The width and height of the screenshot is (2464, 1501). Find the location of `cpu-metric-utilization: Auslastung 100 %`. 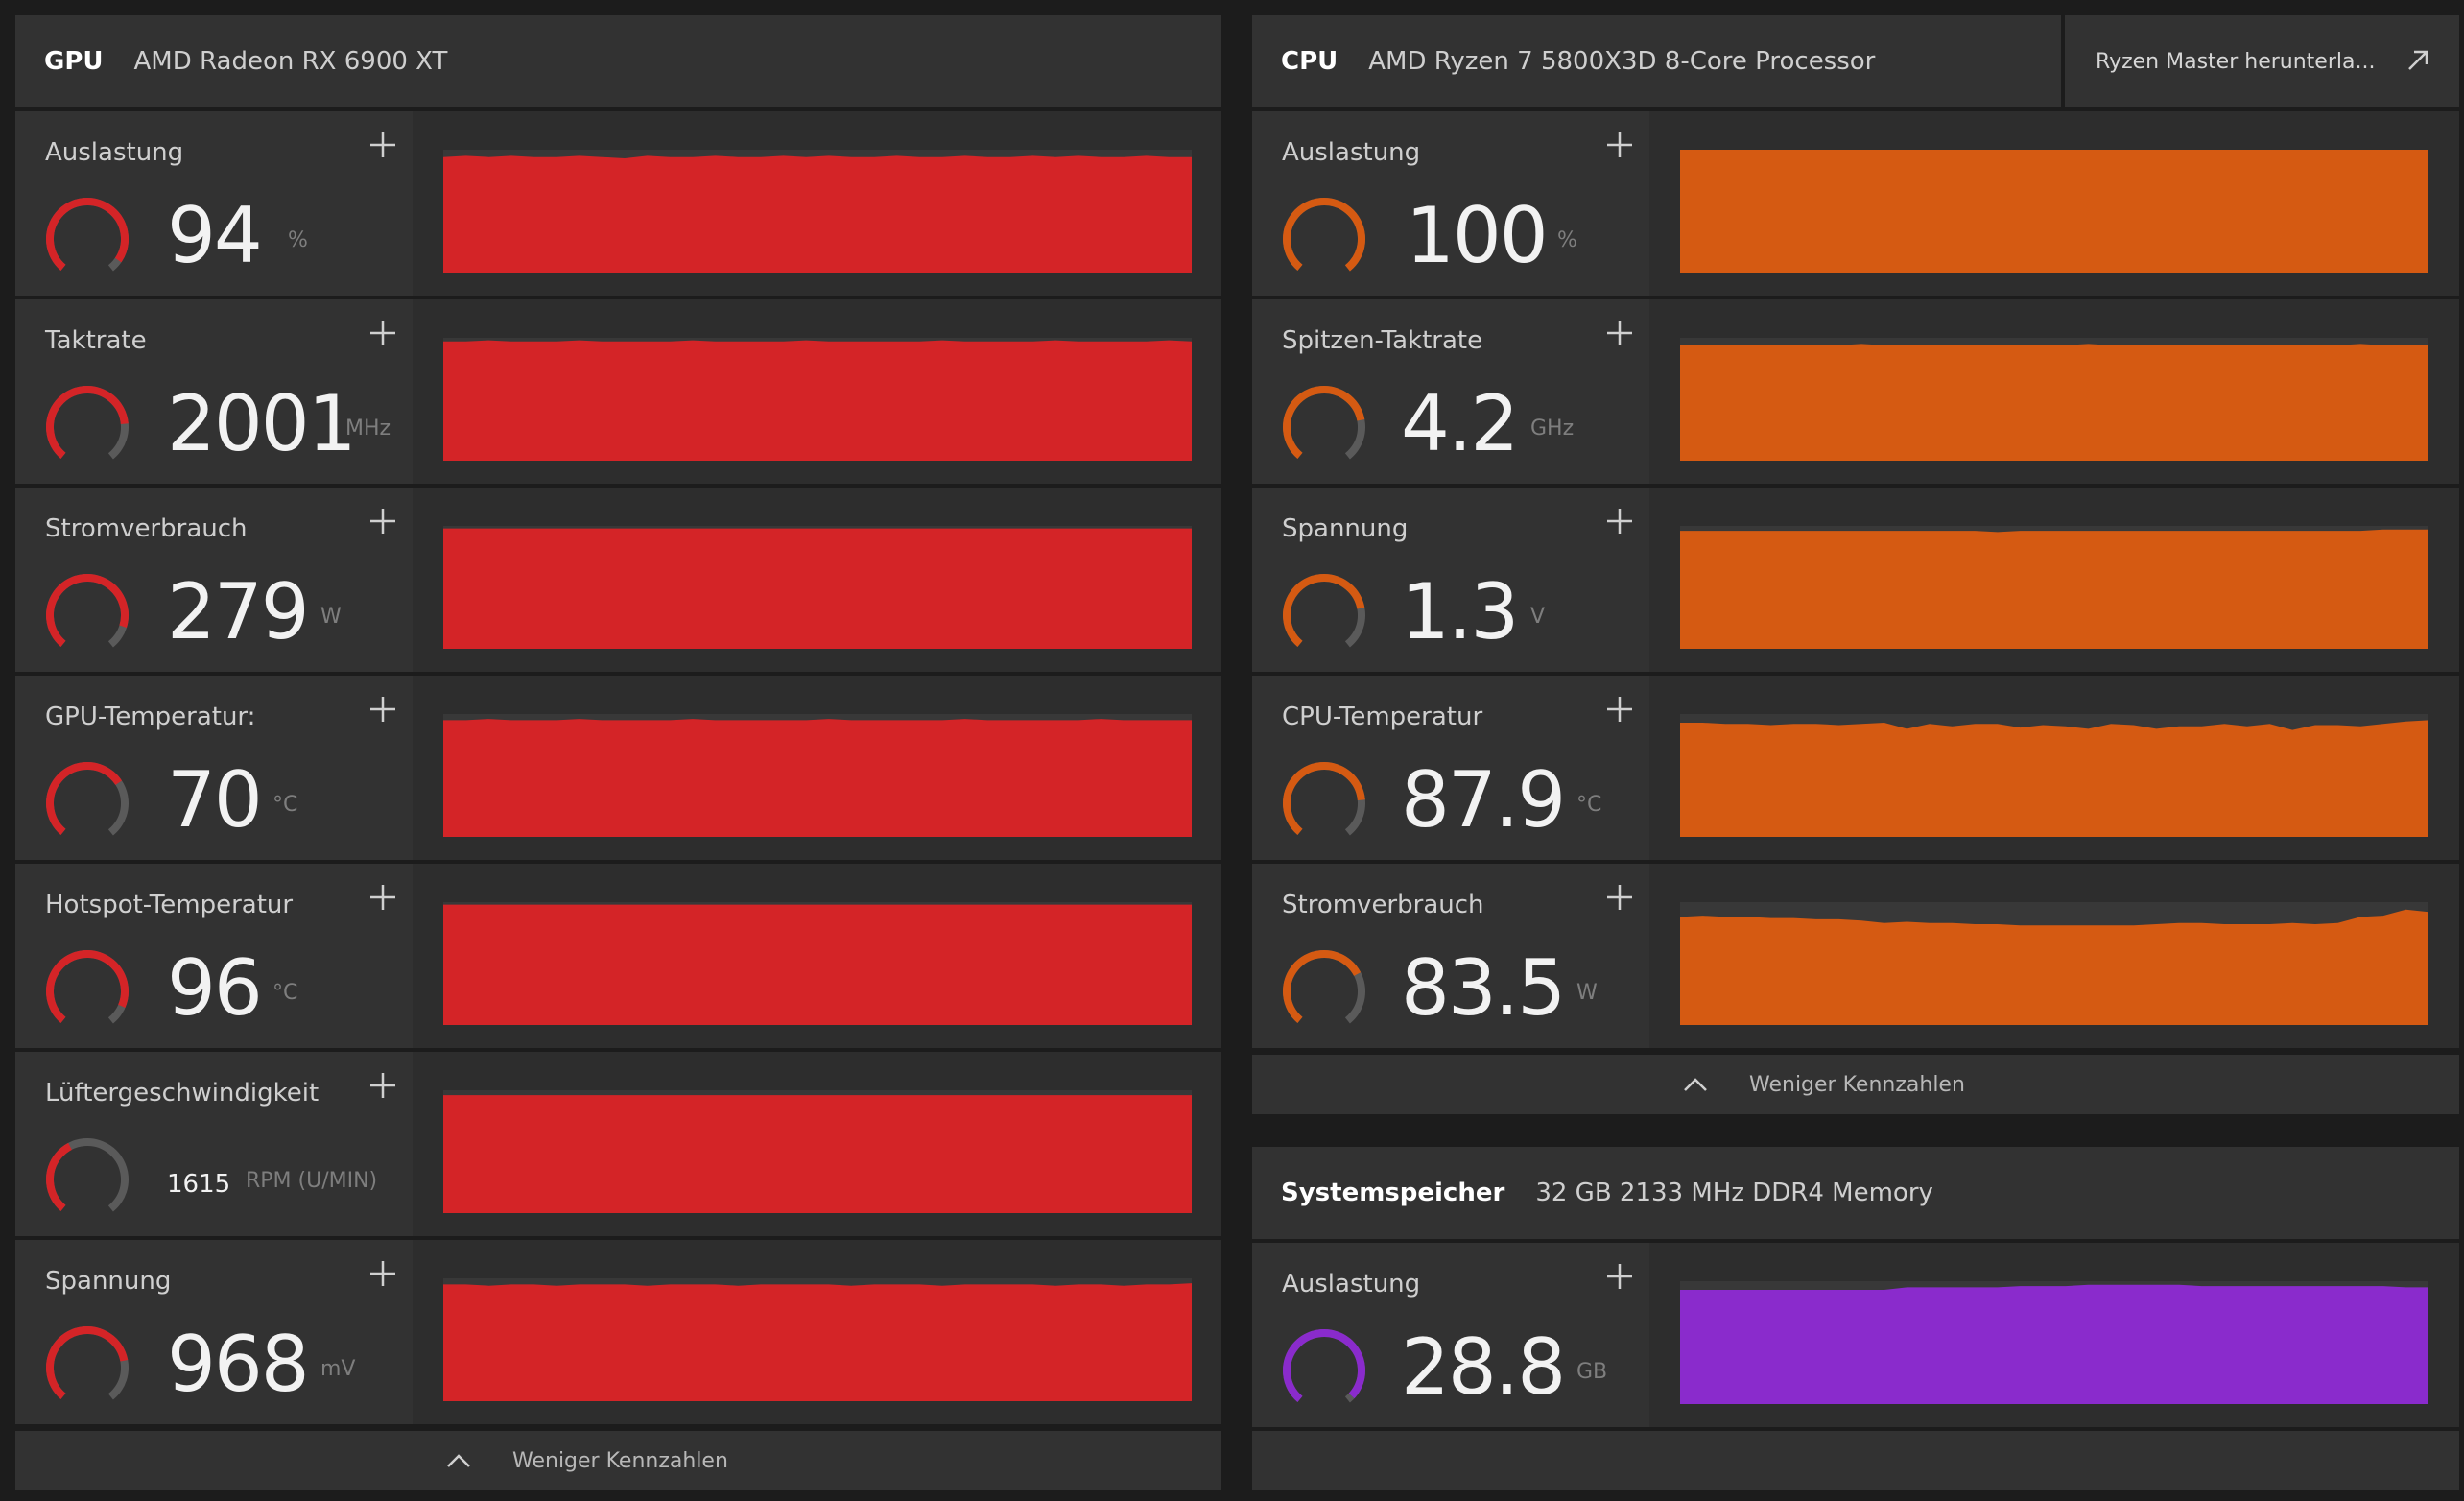

cpu-metric-utilization: Auslastung 100 % is located at coordinates (1855, 203).